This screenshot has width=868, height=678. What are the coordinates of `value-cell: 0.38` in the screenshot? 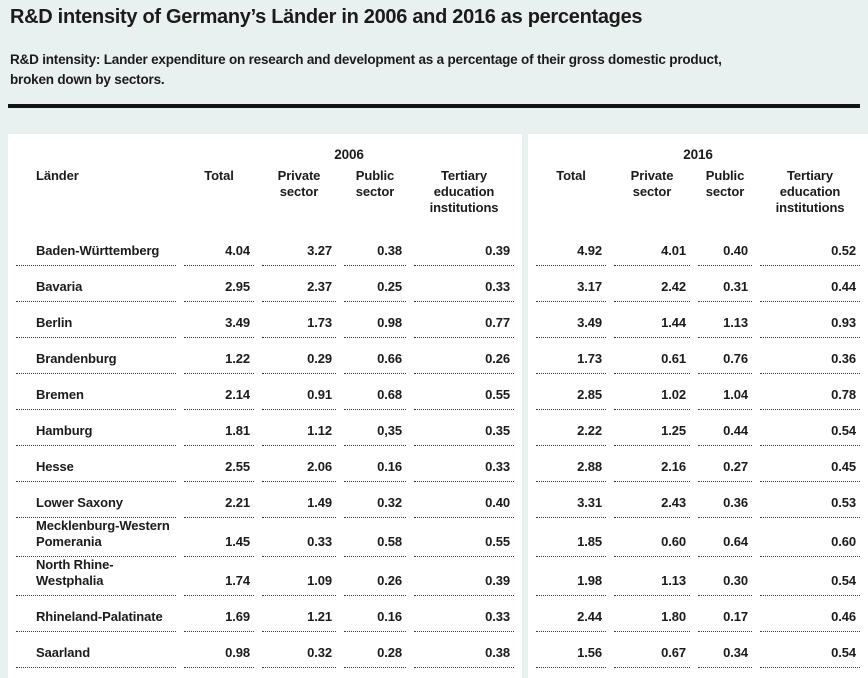 It's located at (375, 248).